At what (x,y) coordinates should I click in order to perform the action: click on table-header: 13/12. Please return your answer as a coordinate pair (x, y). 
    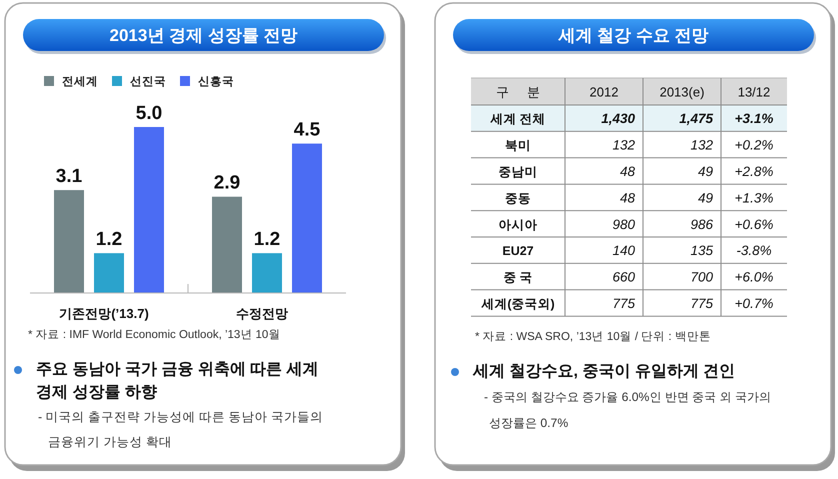
    Looking at the image, I should click on (754, 92).